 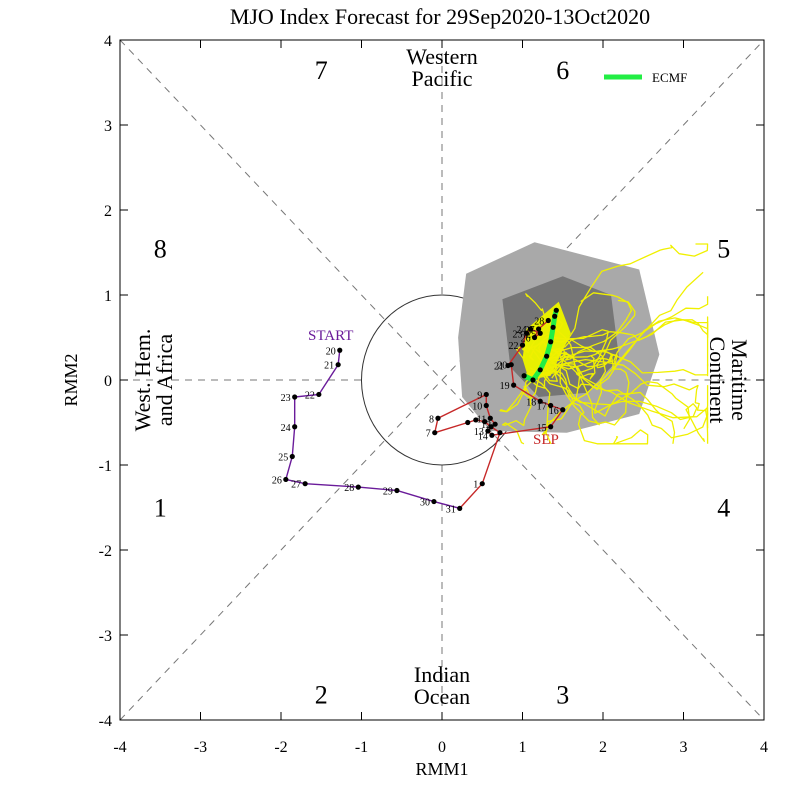 I want to click on august-day-label: 21, so click(x=329, y=366).